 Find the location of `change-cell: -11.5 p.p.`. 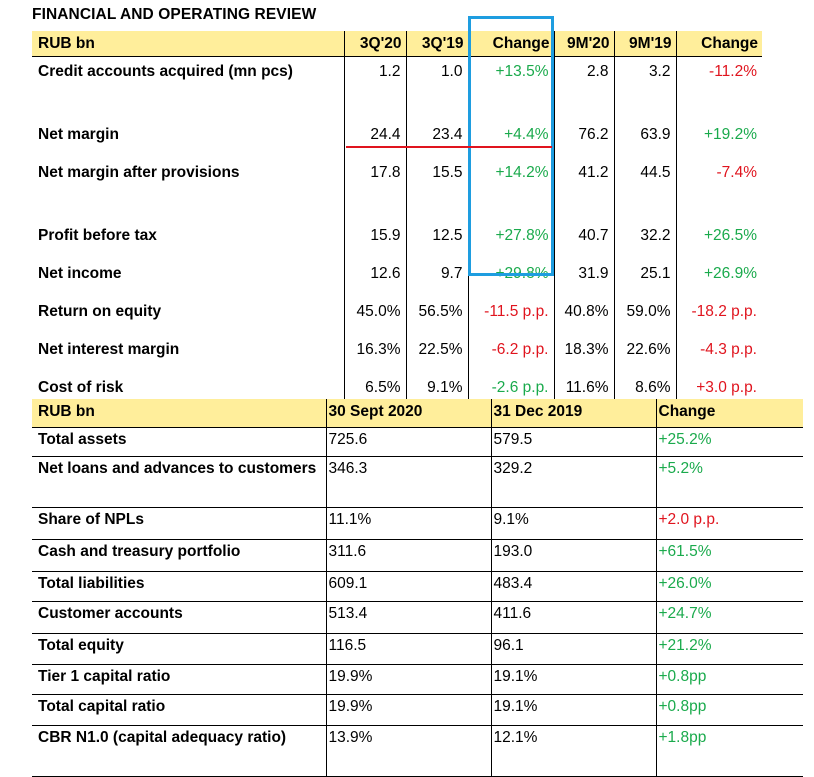

change-cell: -11.5 p.p. is located at coordinates (510, 316).